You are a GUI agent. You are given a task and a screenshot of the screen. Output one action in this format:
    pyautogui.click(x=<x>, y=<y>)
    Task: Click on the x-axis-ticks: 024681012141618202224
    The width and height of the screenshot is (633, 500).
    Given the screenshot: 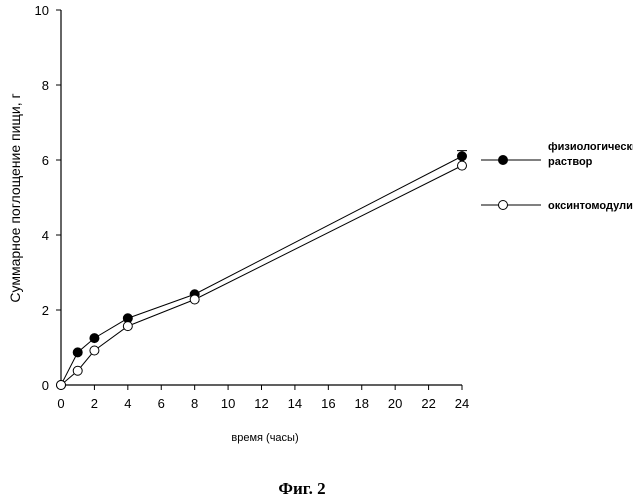 What is the action you would take?
    pyautogui.click(x=263, y=398)
    